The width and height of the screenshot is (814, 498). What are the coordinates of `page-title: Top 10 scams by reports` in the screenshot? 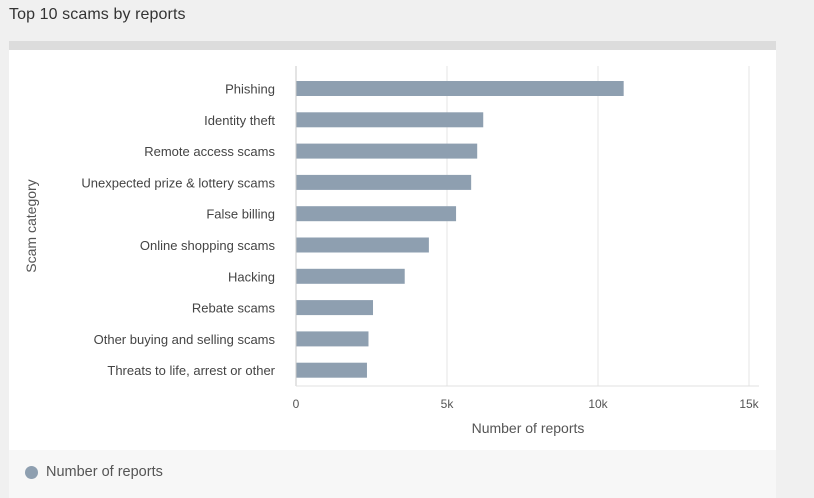 It's located at (97, 14).